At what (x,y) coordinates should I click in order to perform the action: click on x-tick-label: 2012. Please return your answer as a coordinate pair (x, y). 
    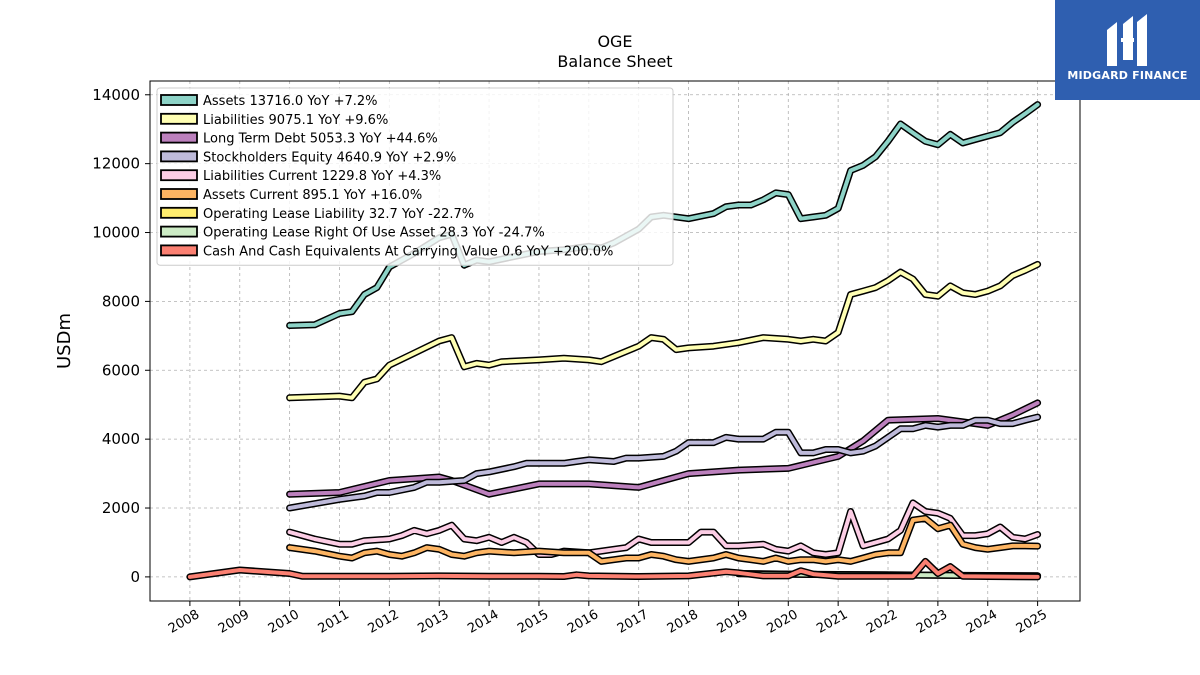
    Looking at the image, I should click on (384, 622).